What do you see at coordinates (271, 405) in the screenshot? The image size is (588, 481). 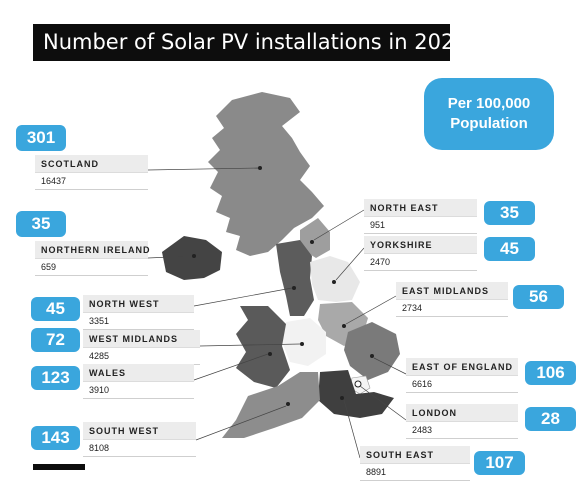 I see `map-region-south-west` at bounding box center [271, 405].